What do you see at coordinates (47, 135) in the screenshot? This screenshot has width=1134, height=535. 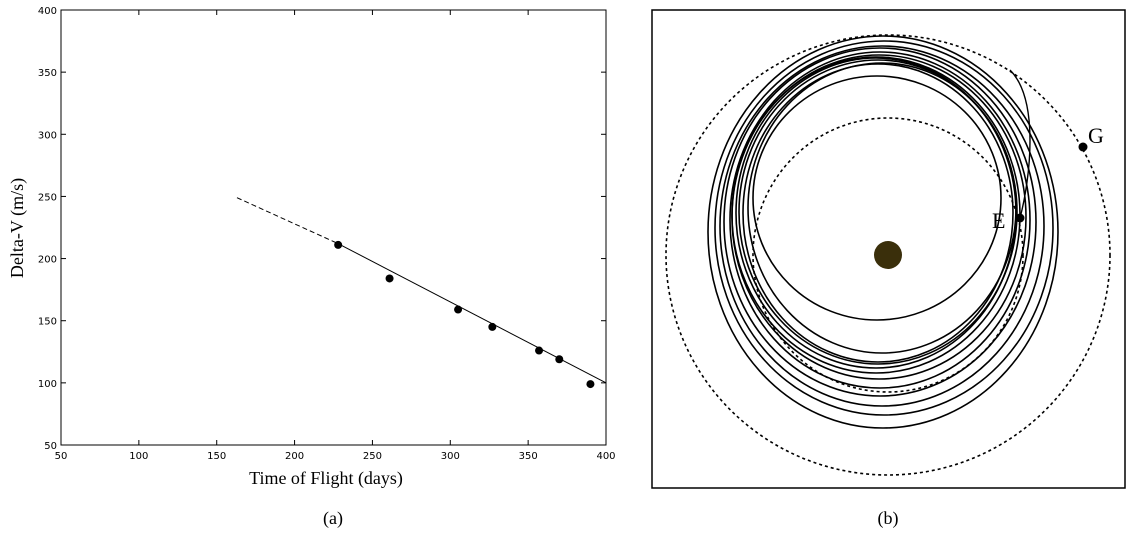 I see `y-tick-label: 300` at bounding box center [47, 135].